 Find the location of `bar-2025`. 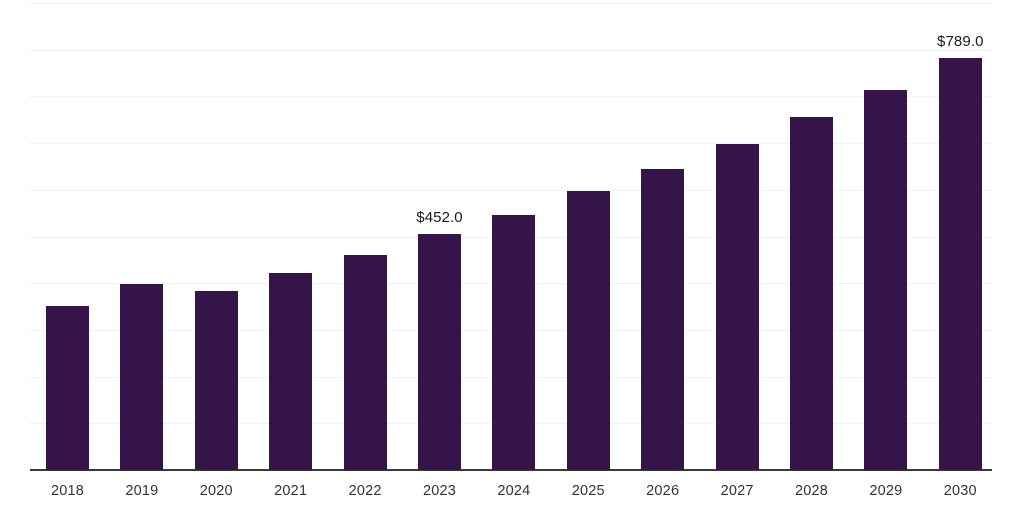

bar-2025 is located at coordinates (588, 330).